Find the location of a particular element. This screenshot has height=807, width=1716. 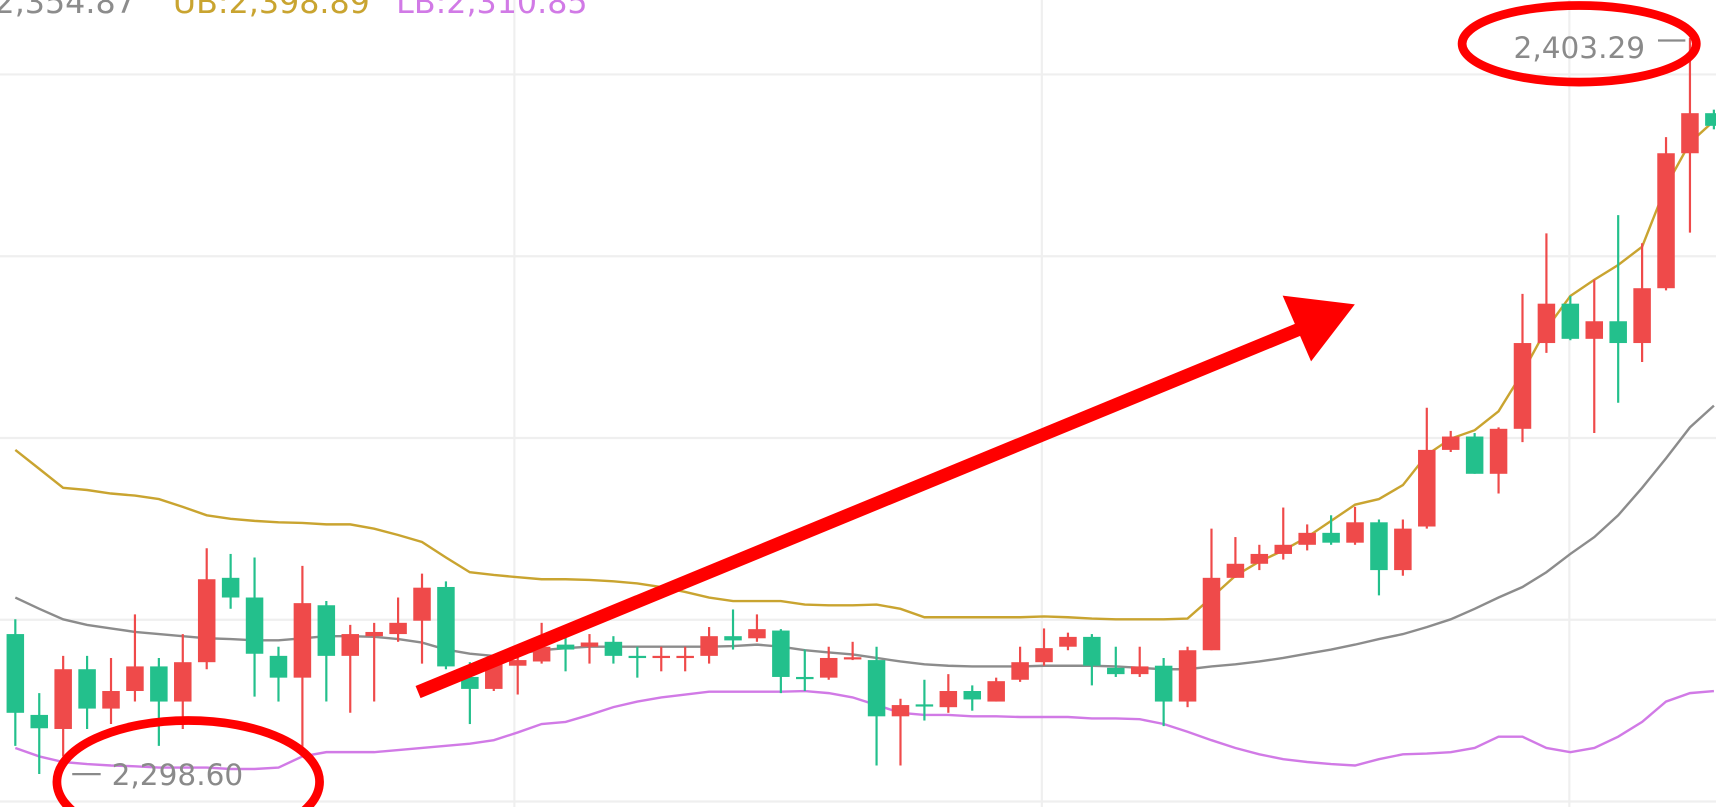

legend: 2,354.87 UB:2,398.89 LB:2,310.85 is located at coordinates (294, 10).